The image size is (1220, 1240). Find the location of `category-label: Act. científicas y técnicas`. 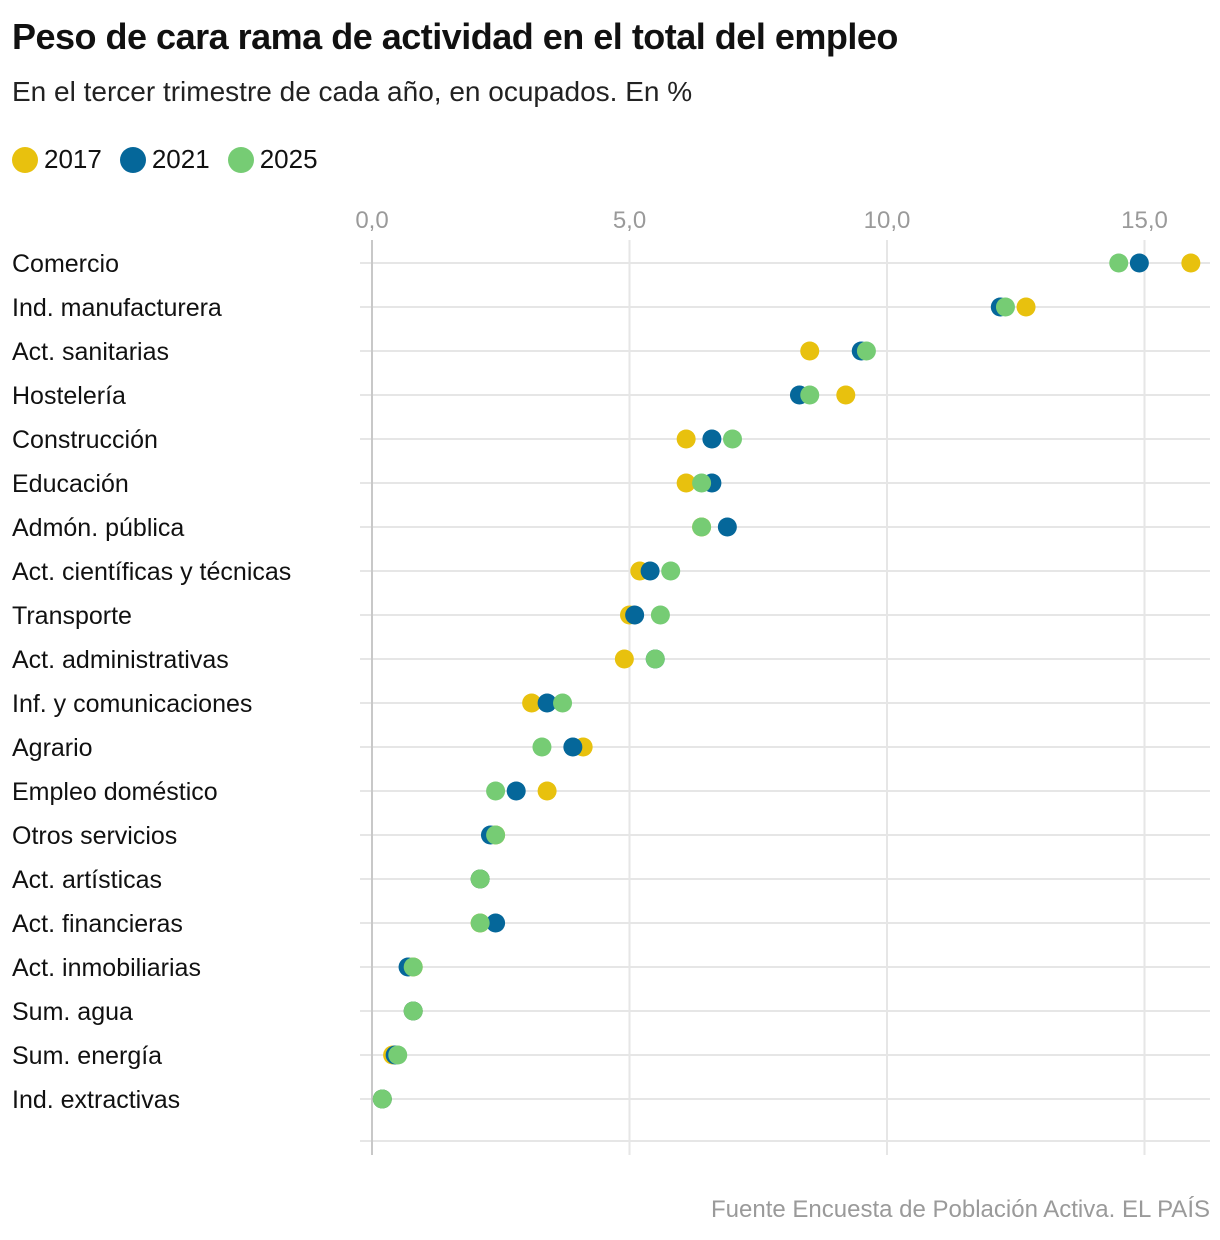

category-label: Act. científicas y técnicas is located at coordinates (151, 572).